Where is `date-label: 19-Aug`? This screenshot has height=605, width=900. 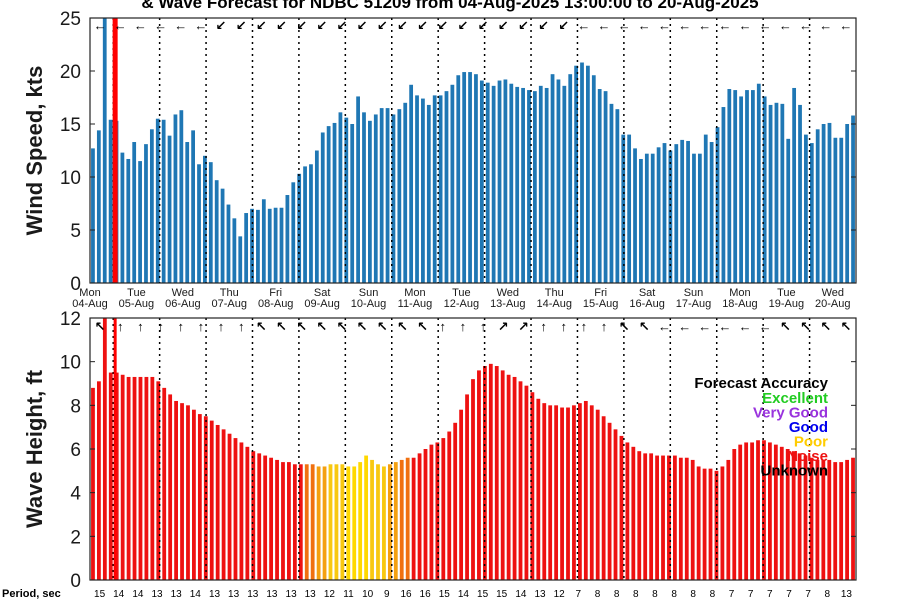 date-label: 19-Aug is located at coordinates (786, 304).